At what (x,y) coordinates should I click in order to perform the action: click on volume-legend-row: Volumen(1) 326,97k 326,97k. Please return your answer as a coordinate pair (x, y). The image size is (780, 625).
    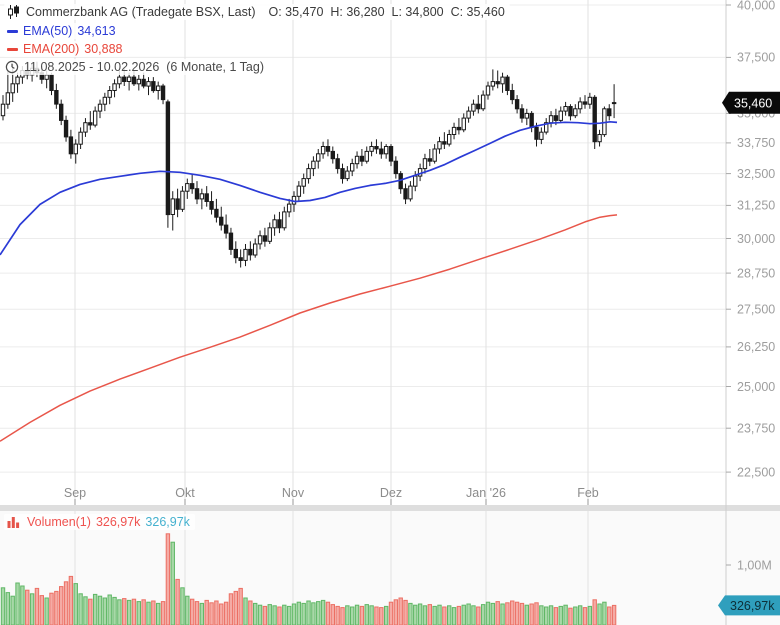
    Looking at the image, I should click on (99, 522).